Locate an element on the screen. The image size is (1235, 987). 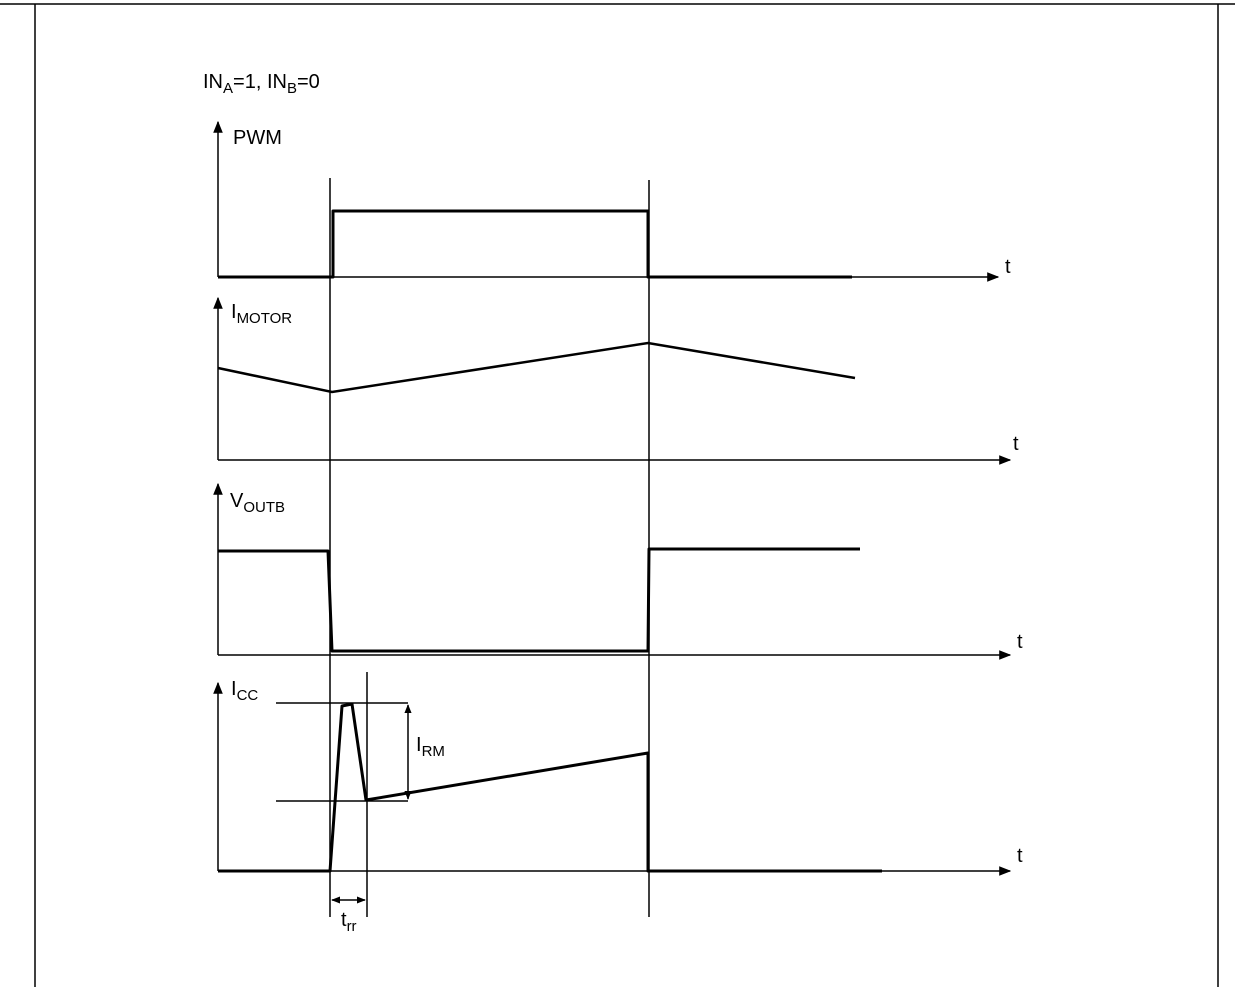
voutb-t-label: t is located at coordinates (1020, 642).